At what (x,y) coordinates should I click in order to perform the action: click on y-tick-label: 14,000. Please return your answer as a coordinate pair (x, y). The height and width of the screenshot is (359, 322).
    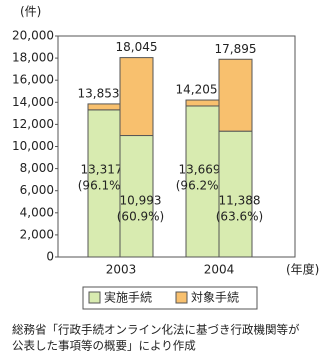
    Looking at the image, I should click on (33, 102).